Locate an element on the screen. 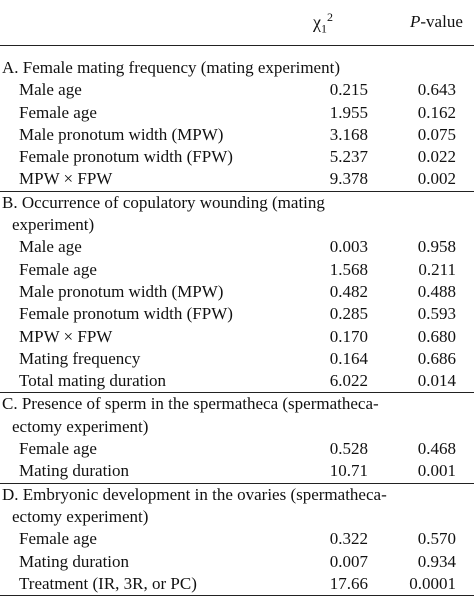  chi-value: 0.322 is located at coordinates (348, 539).